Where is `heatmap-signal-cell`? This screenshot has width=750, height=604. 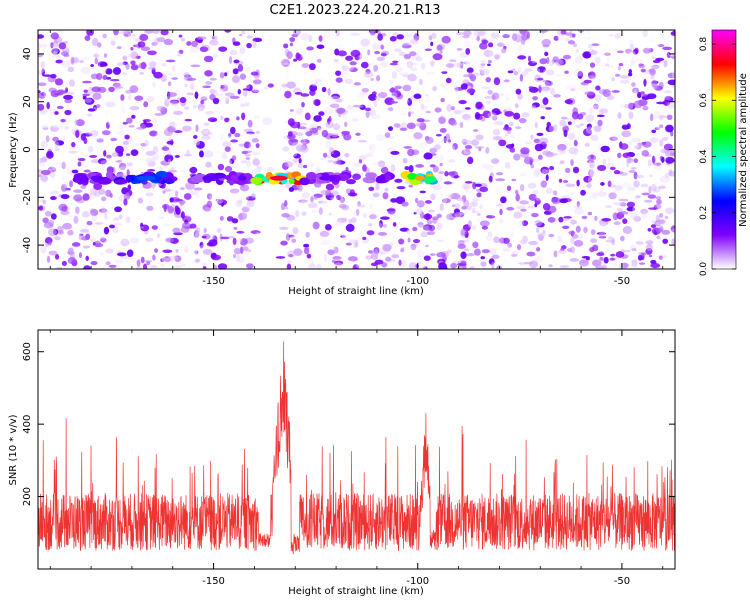 heatmap-signal-cell is located at coordinates (109, 174).